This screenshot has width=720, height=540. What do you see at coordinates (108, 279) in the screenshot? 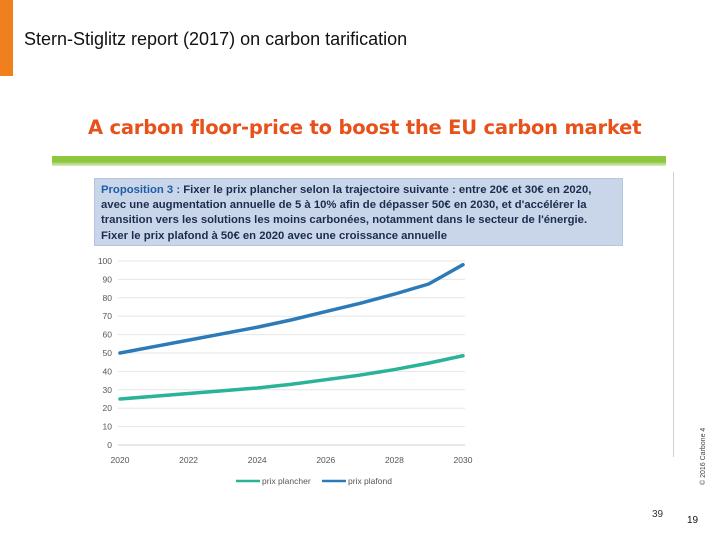
I see `y-tick-label: 90` at bounding box center [108, 279].